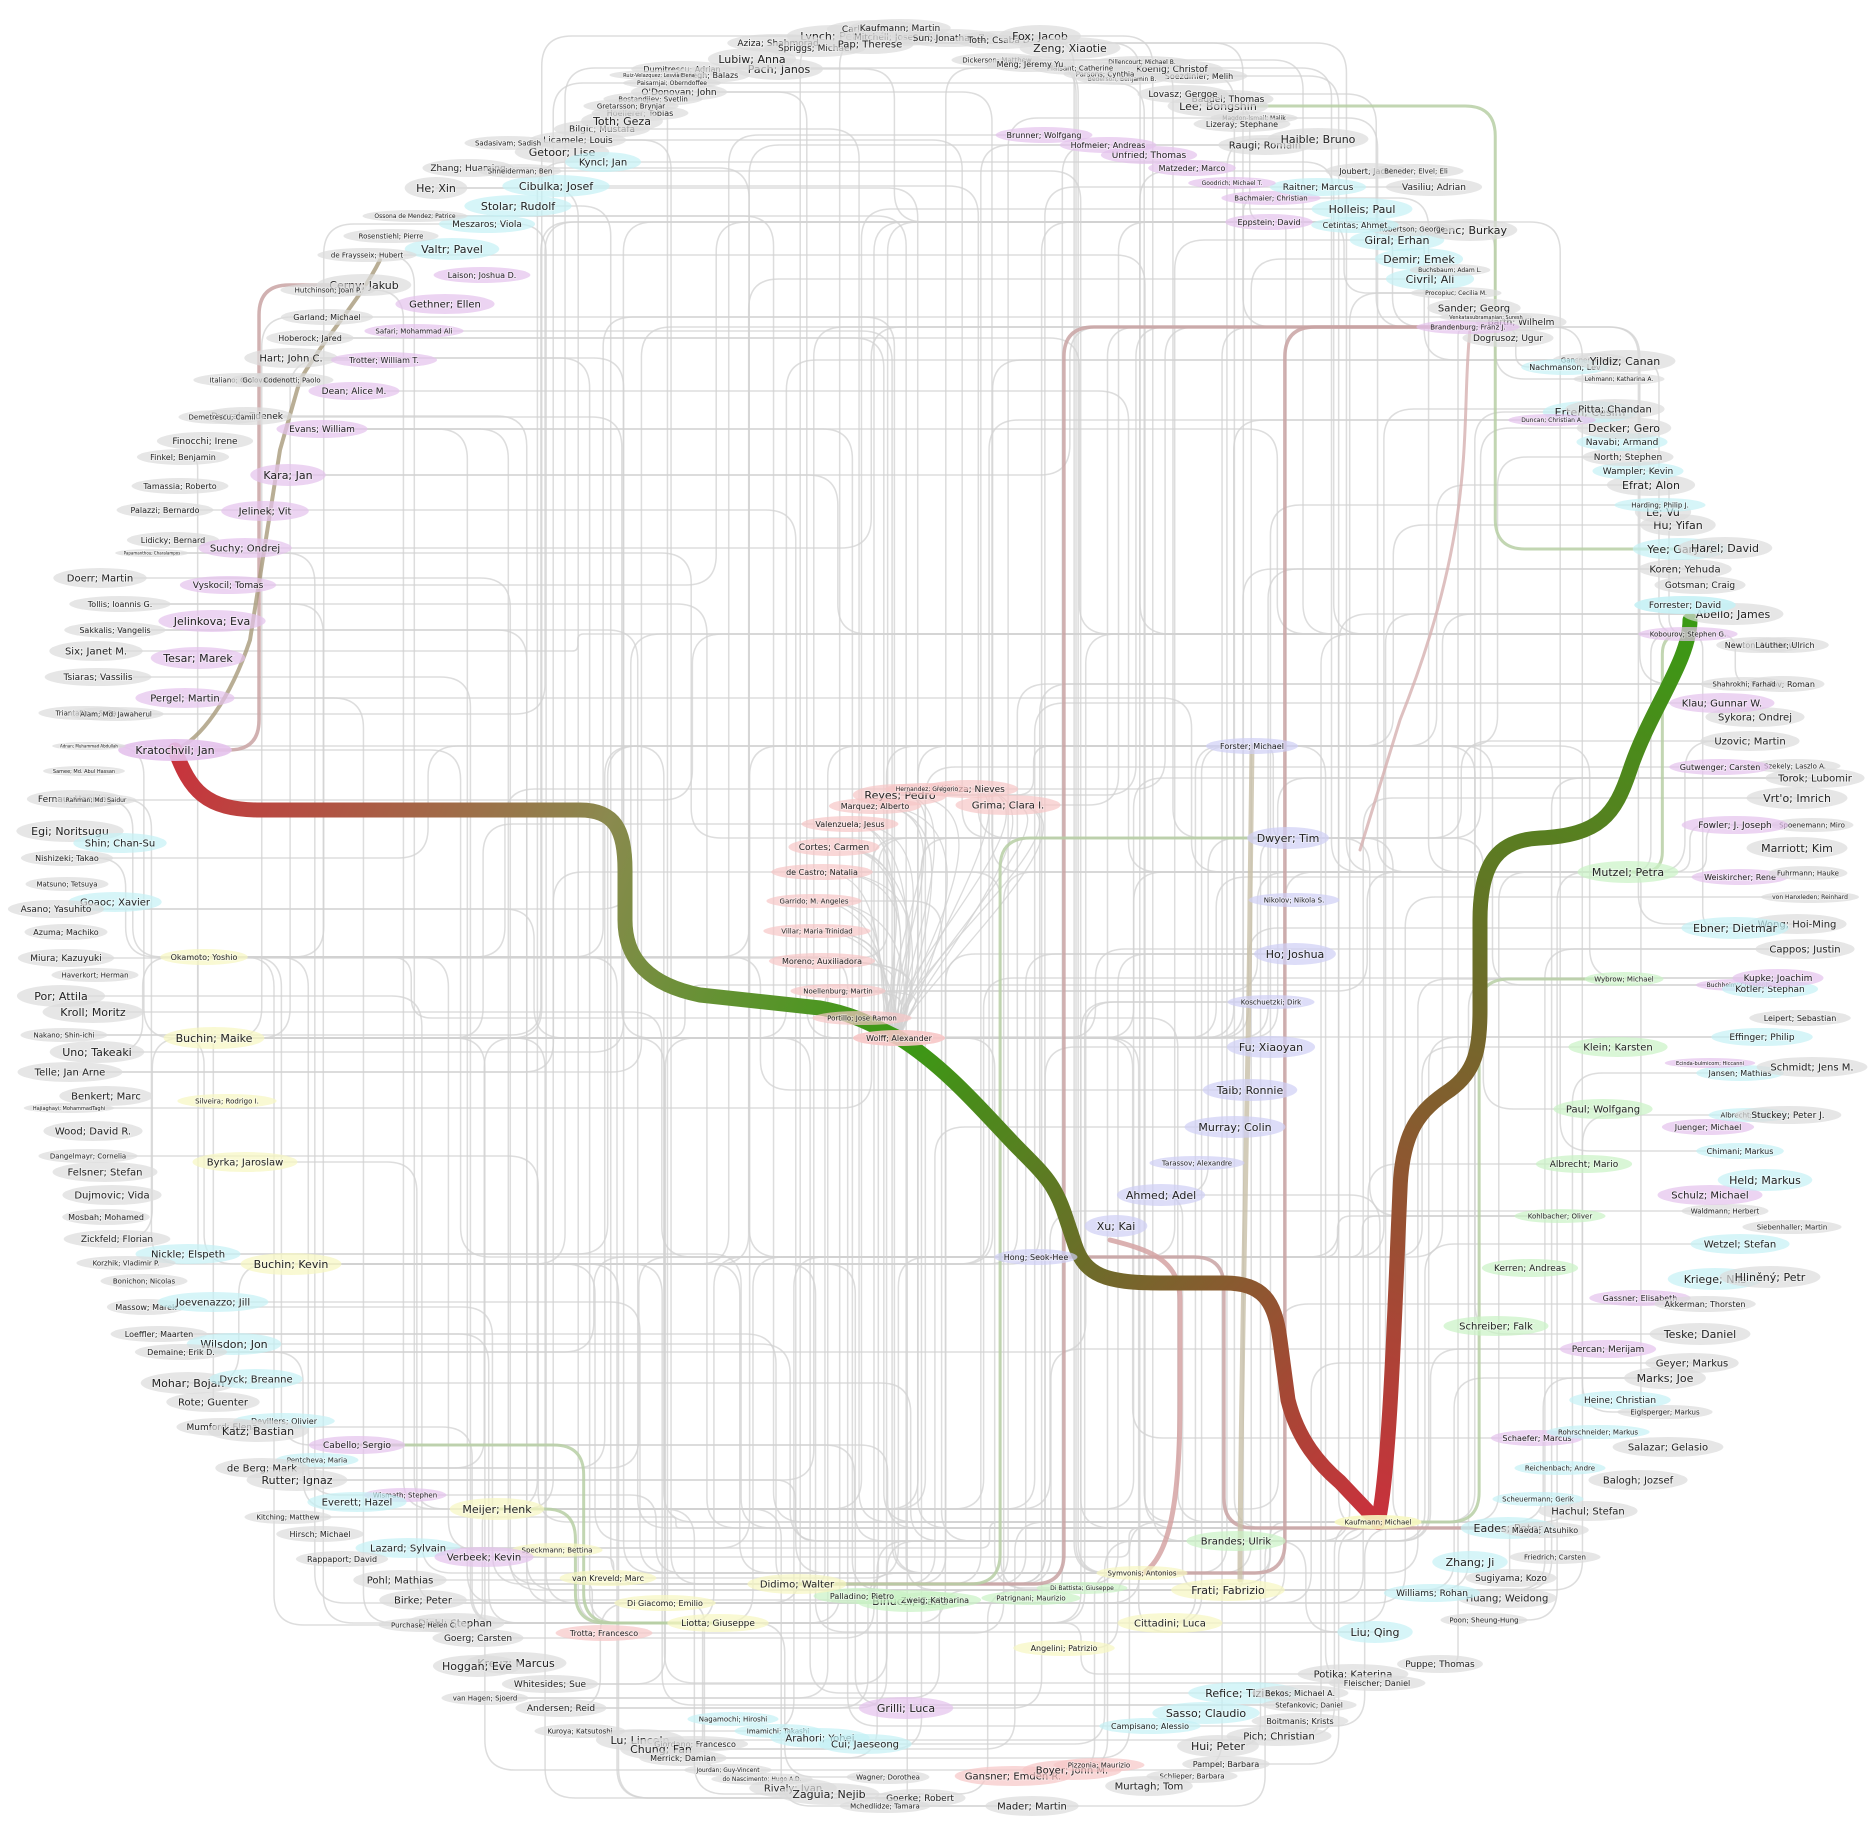 Image resolution: width=1876 pixels, height=1832 pixels. Describe the element at coordinates (1740, 877) in the screenshot. I see `author-node: Weiskircher; Rene` at that location.